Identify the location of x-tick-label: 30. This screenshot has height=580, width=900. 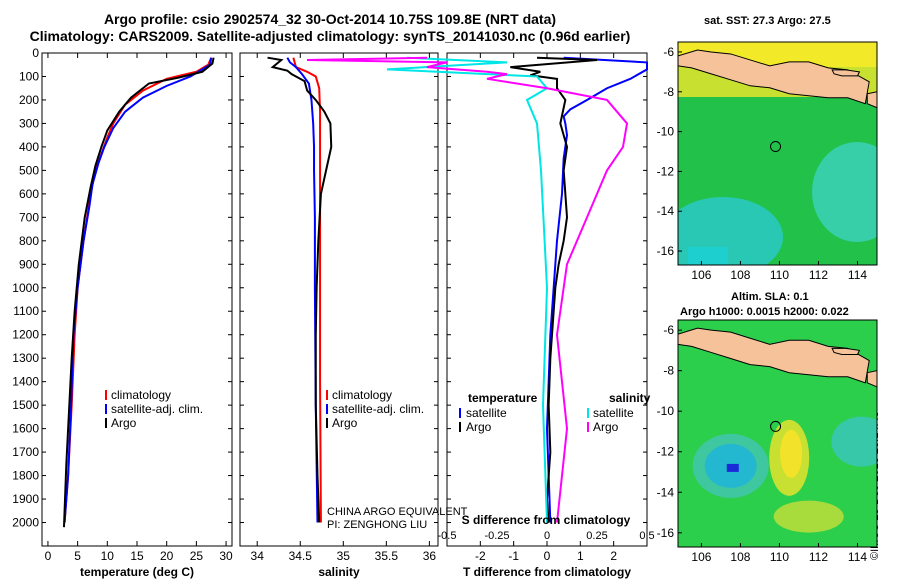
(226, 556).